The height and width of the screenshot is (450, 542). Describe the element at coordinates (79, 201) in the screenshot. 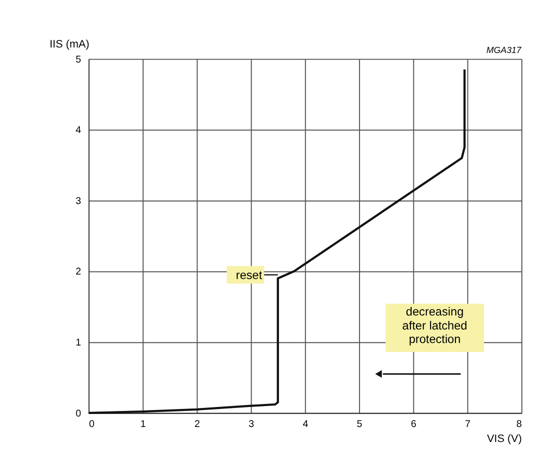

I see `y-tick-label: 3` at that location.